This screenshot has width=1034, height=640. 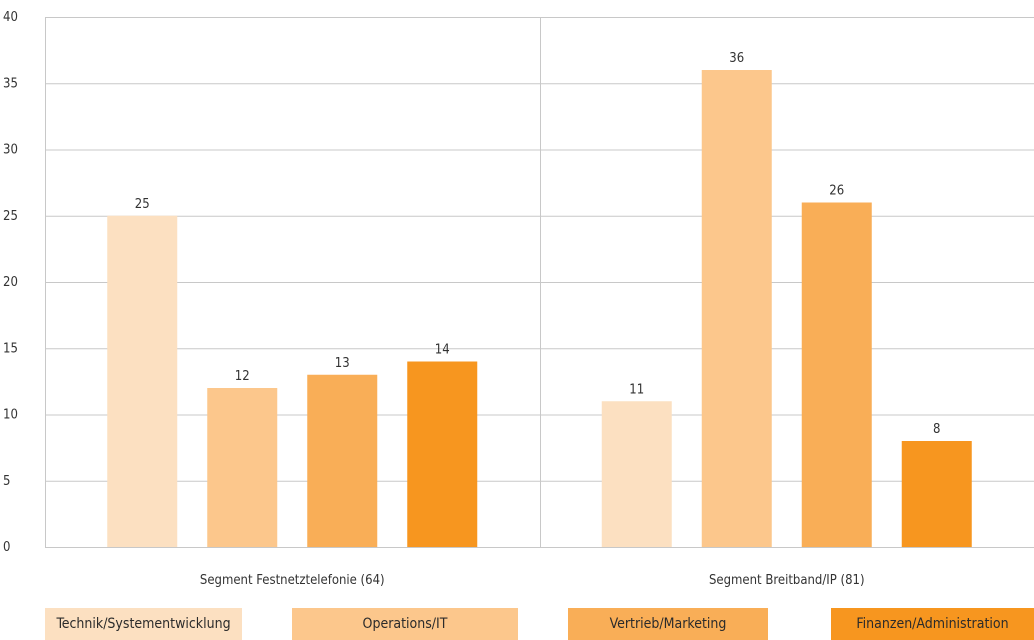 I want to click on data-label: 36, so click(x=736, y=58).